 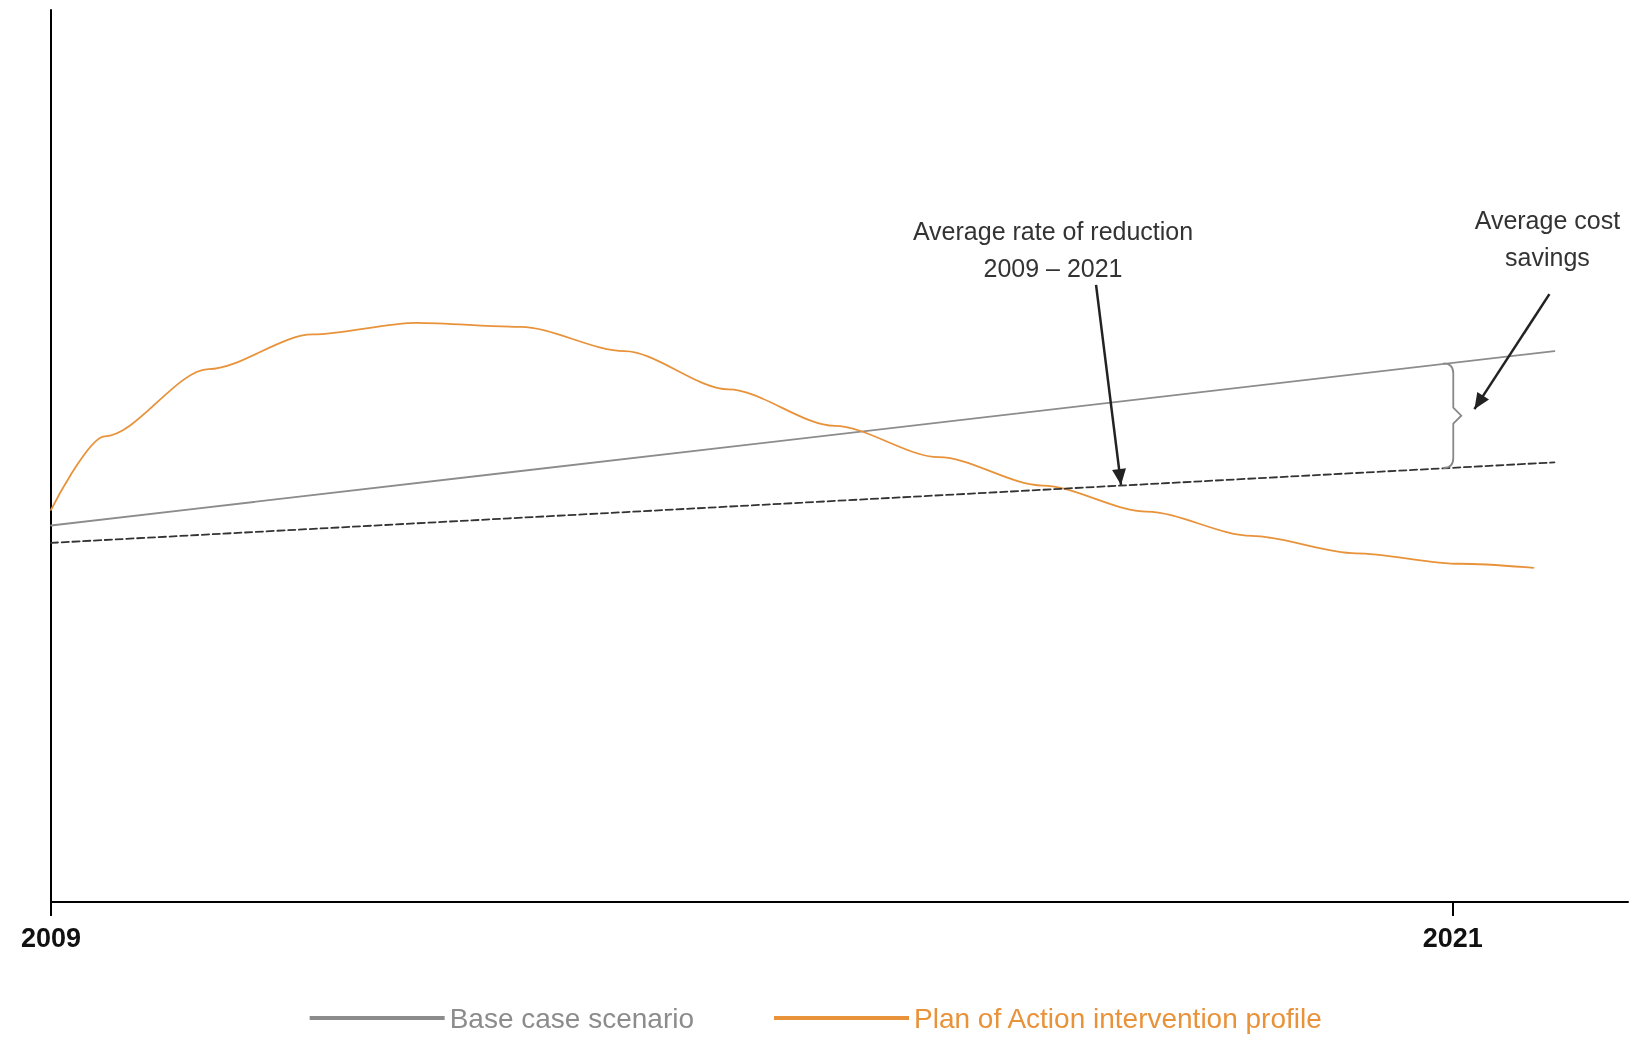 I want to click on text: Average cost savings, so click(x=1547, y=239).